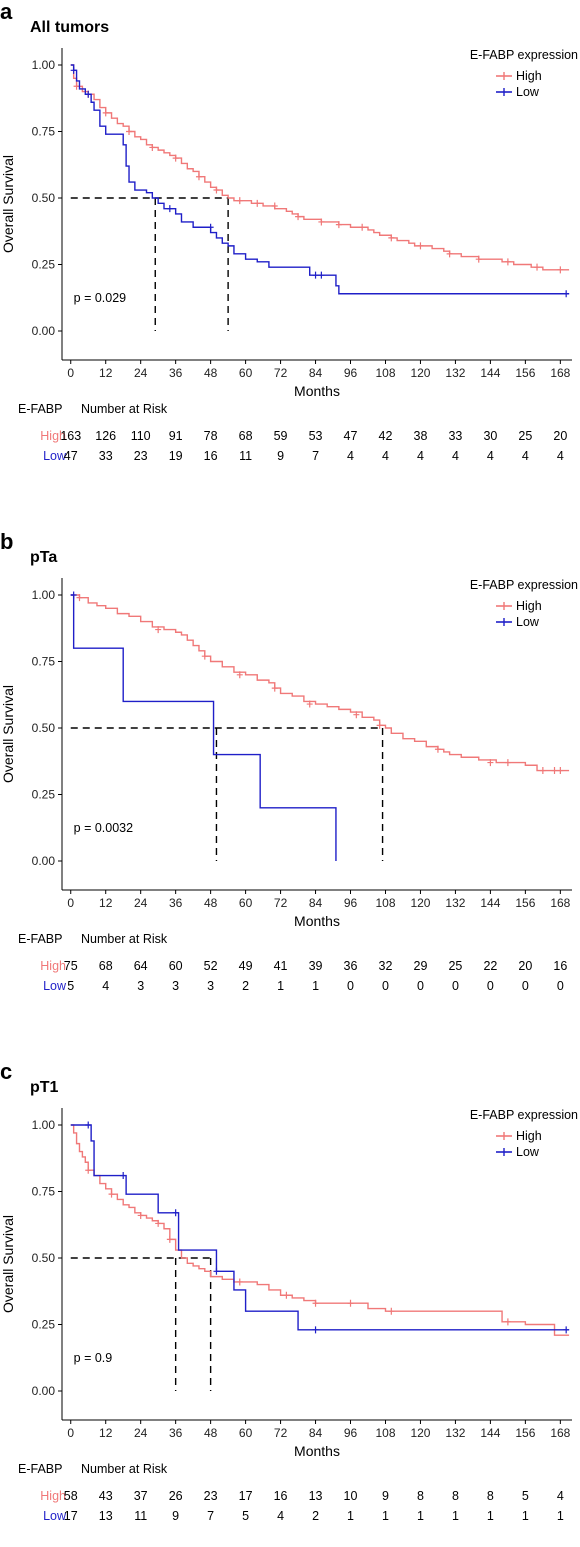  What do you see at coordinates (560, 903) in the screenshot?
I see `x-tick-label: 168` at bounding box center [560, 903].